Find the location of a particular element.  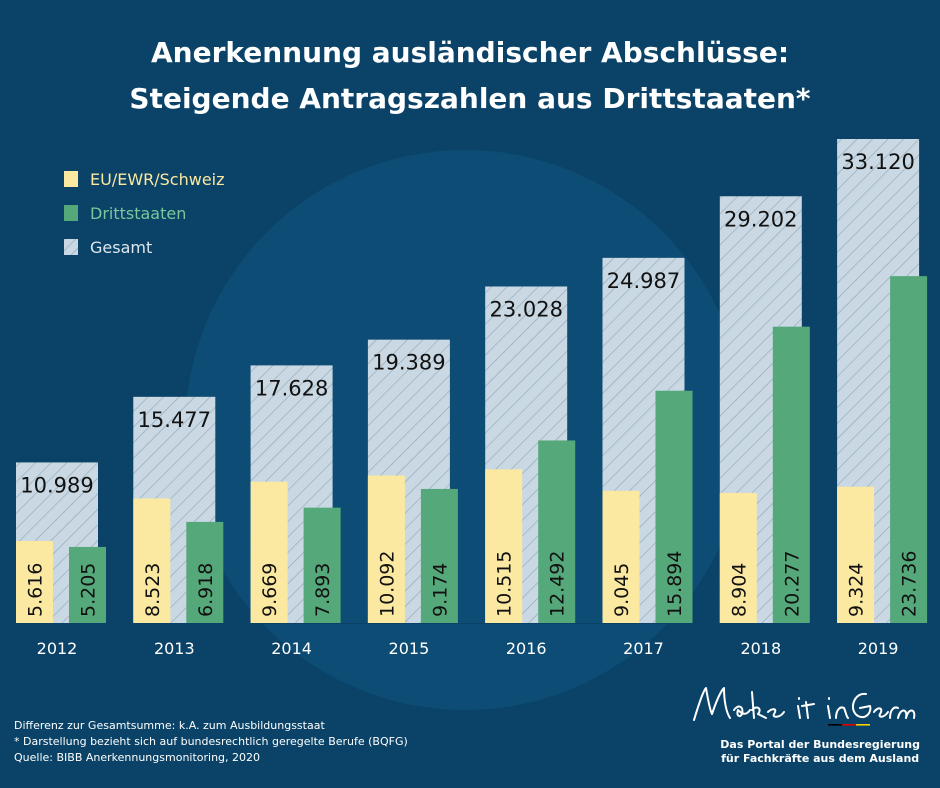

bar-drittstaaten-2013 is located at coordinates (205, 572).